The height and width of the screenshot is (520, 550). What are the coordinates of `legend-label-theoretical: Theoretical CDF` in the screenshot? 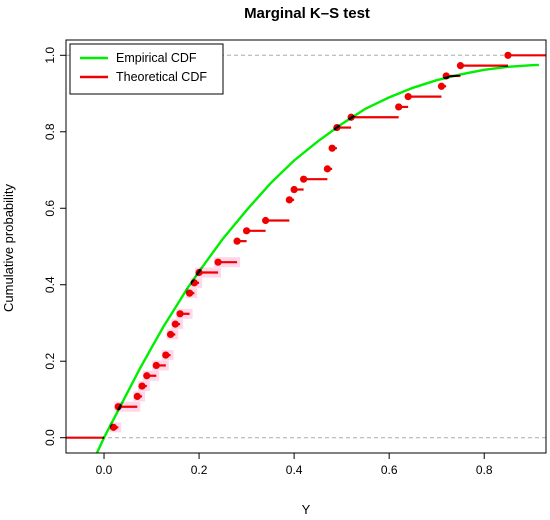 It's located at (161, 77).